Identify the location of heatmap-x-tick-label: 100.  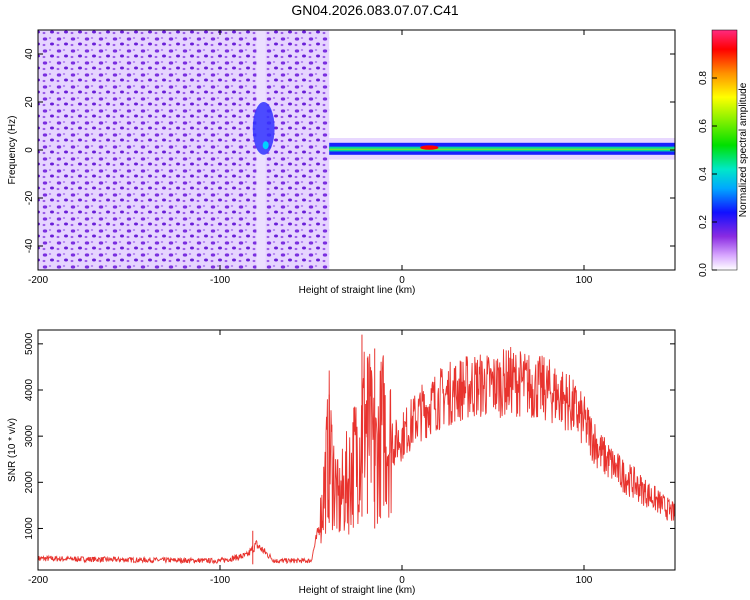
(584, 280).